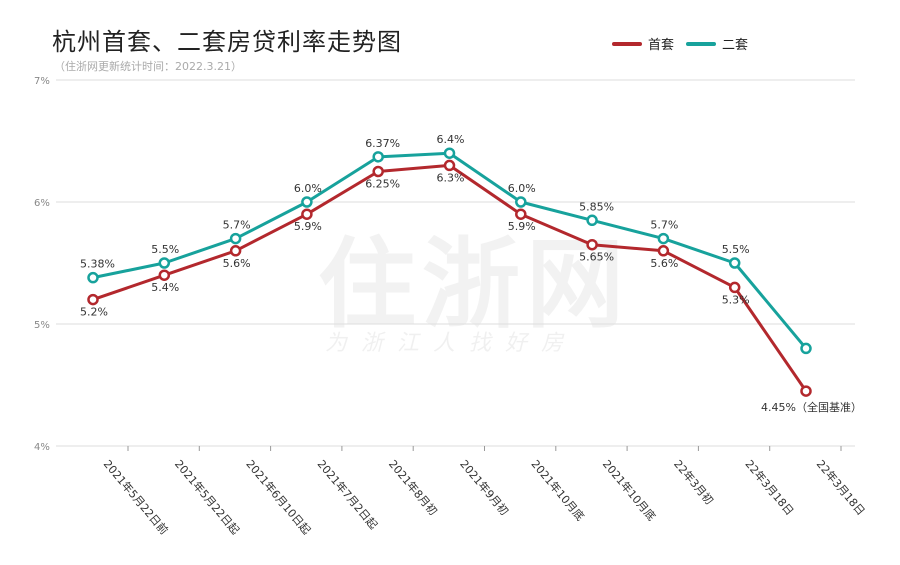  I want to click on data-label: 5.3%, so click(736, 299).